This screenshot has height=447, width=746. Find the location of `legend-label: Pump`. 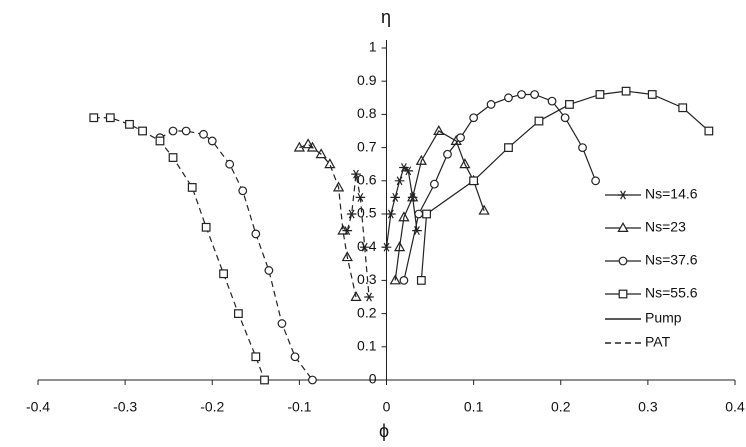

legend-label: Pump is located at coordinates (663, 318).